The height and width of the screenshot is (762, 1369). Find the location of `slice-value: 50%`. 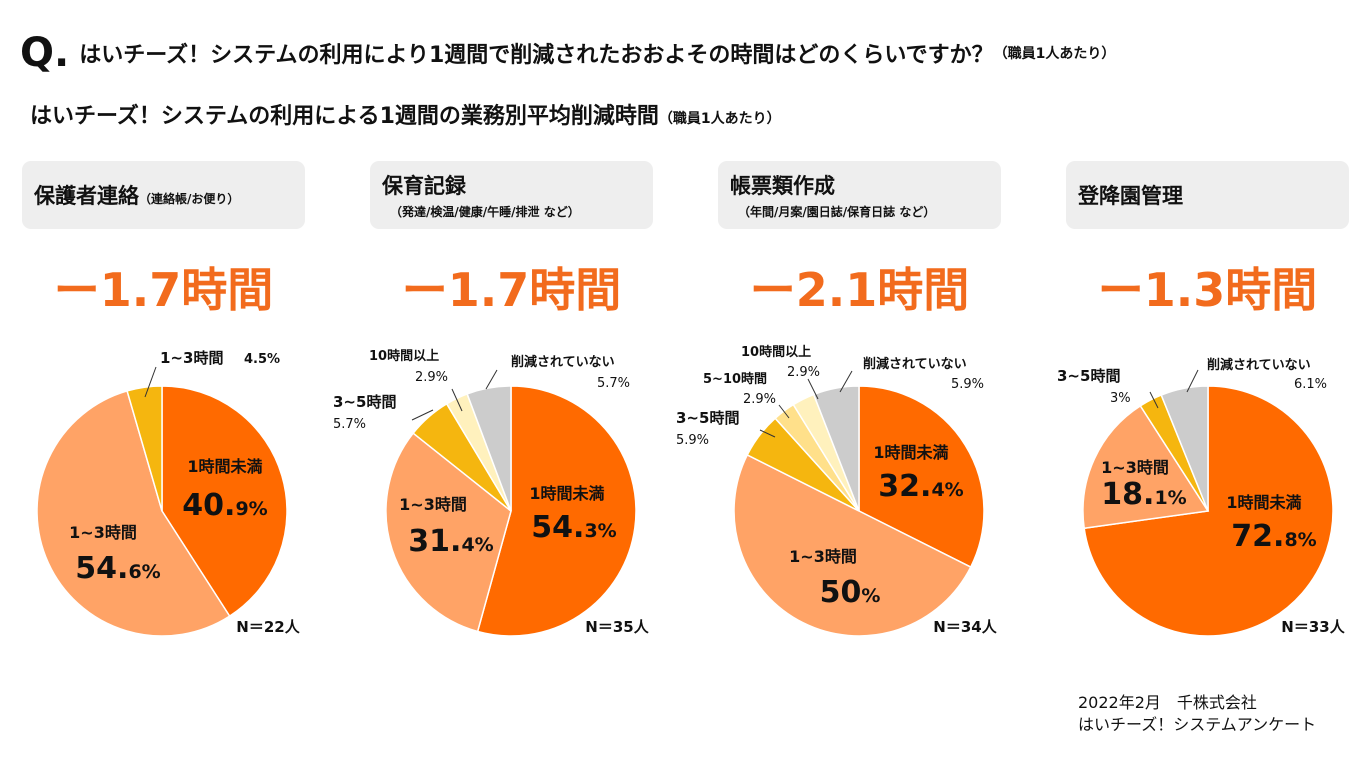

slice-value: 50% is located at coordinates (850, 592).